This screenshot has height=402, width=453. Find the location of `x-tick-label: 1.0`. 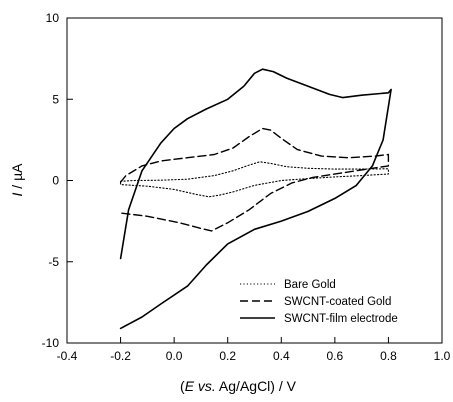

x-tick-label: 1.0 is located at coordinates (442, 356).